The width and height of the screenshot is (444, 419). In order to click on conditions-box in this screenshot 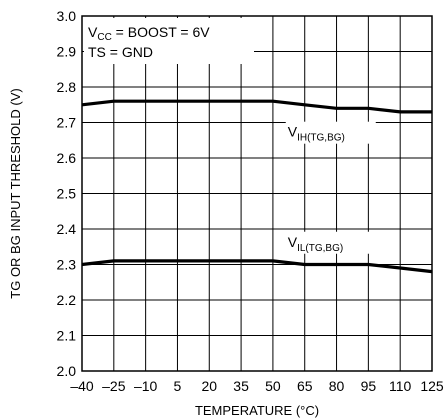, I will do `click(169, 41)`.